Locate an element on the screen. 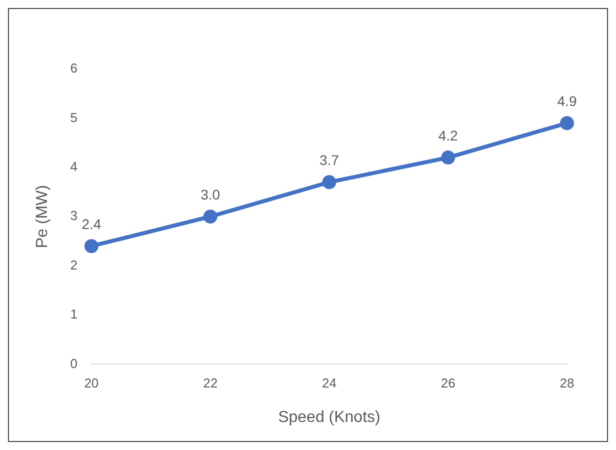  y-tick-label: 0 is located at coordinates (74, 363).